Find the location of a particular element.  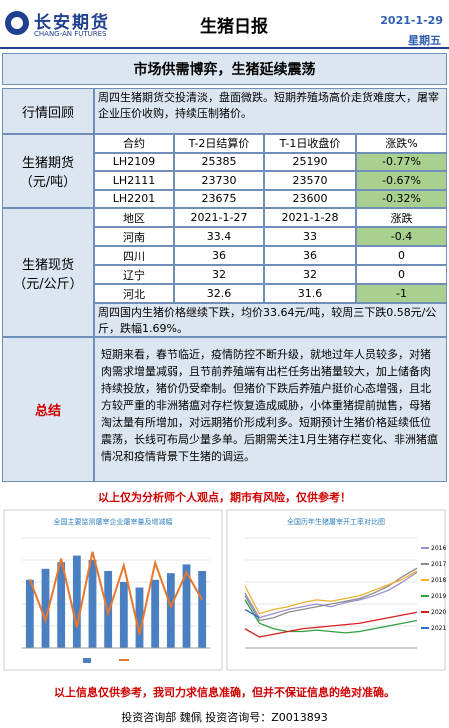

banner: 市场供需博弈，生猪延续震荡 is located at coordinates (224, 69).